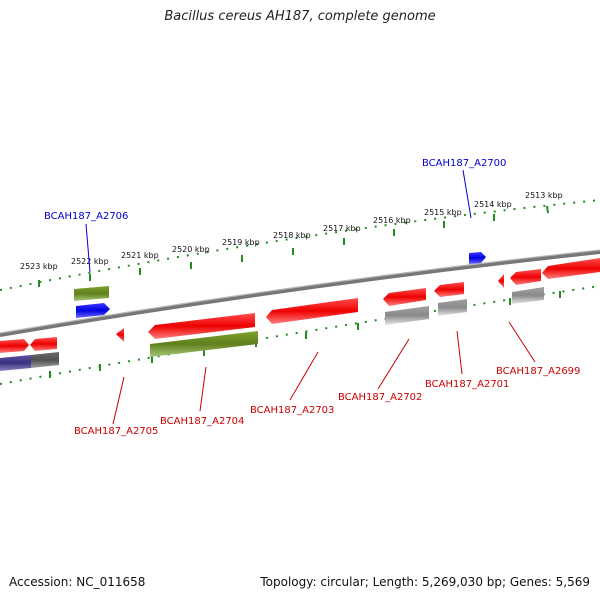  I want to click on leader-a2701, so click(459, 352).